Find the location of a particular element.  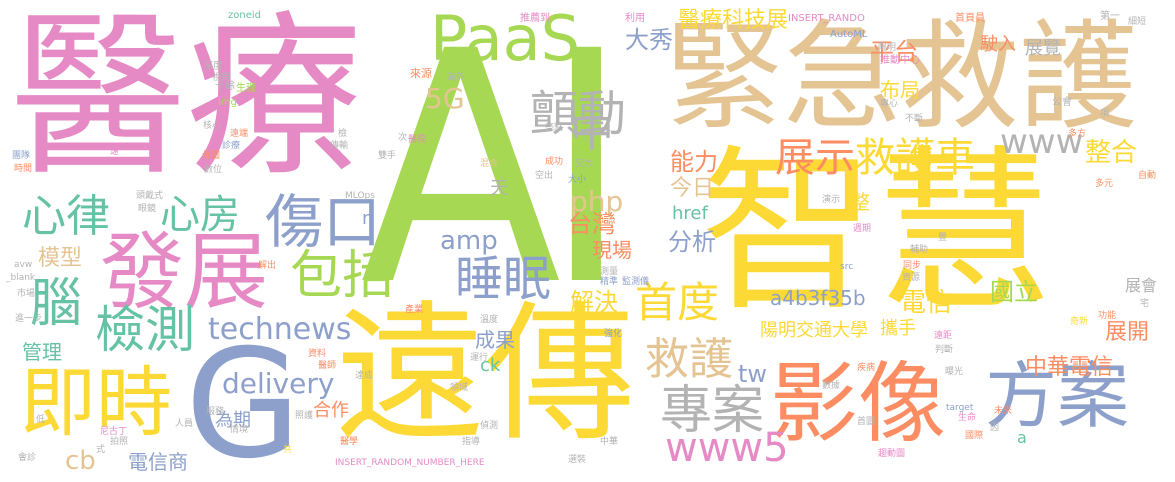

word: 心律 is located at coordinates (66, 217).